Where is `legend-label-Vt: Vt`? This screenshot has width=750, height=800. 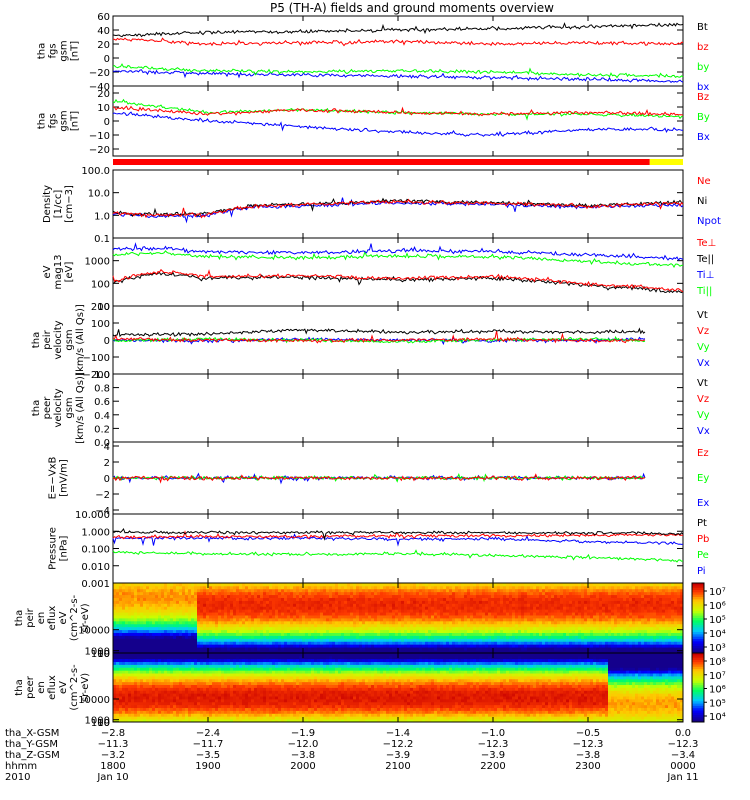 legend-label-Vt: Vt is located at coordinates (702, 315).